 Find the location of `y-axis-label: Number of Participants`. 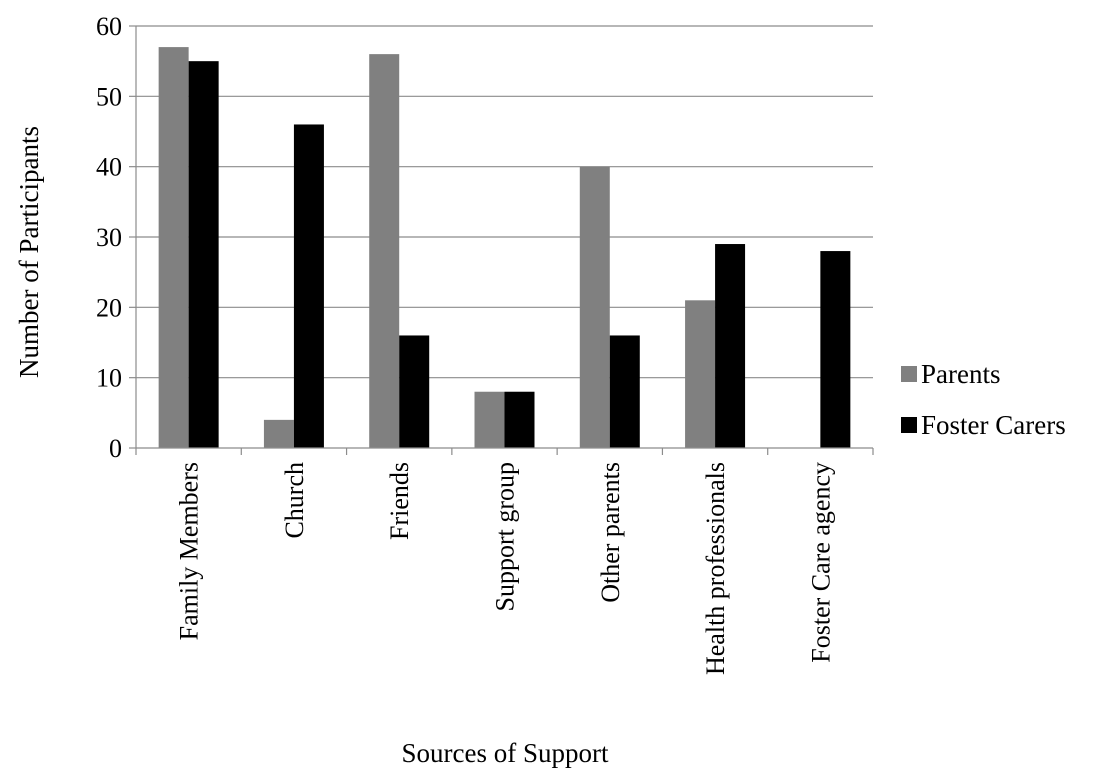

y-axis-label: Number of Participants is located at coordinates (29, 252).